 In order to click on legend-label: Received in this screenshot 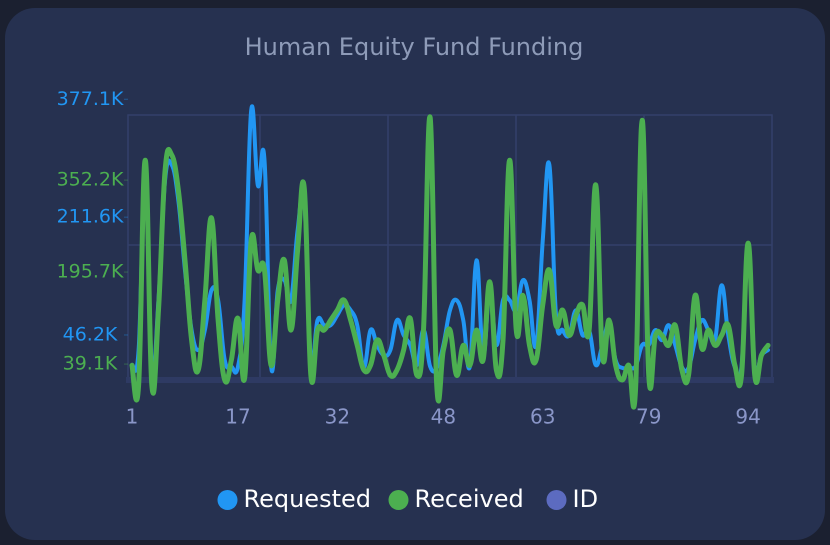, I will do `click(469, 499)`.